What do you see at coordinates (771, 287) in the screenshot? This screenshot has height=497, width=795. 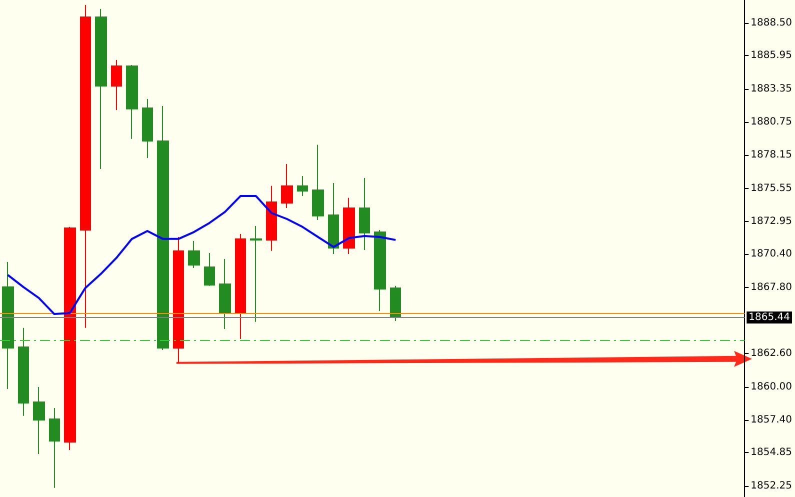 I see `y-tick-label: 1867.80` at bounding box center [771, 287].